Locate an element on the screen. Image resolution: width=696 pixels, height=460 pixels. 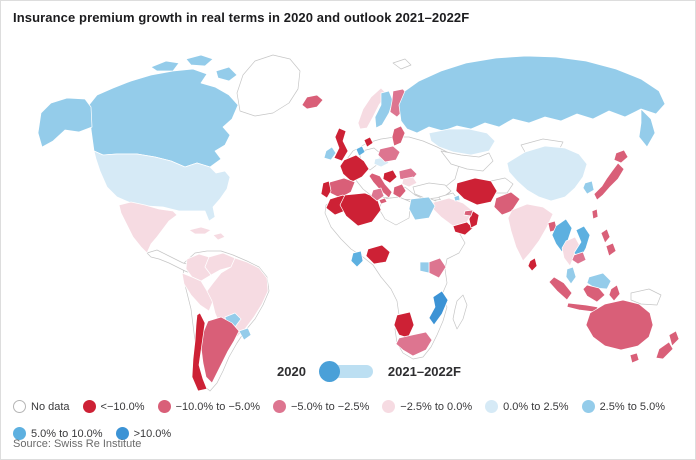
region-uruguay is located at coordinates (245, 334).